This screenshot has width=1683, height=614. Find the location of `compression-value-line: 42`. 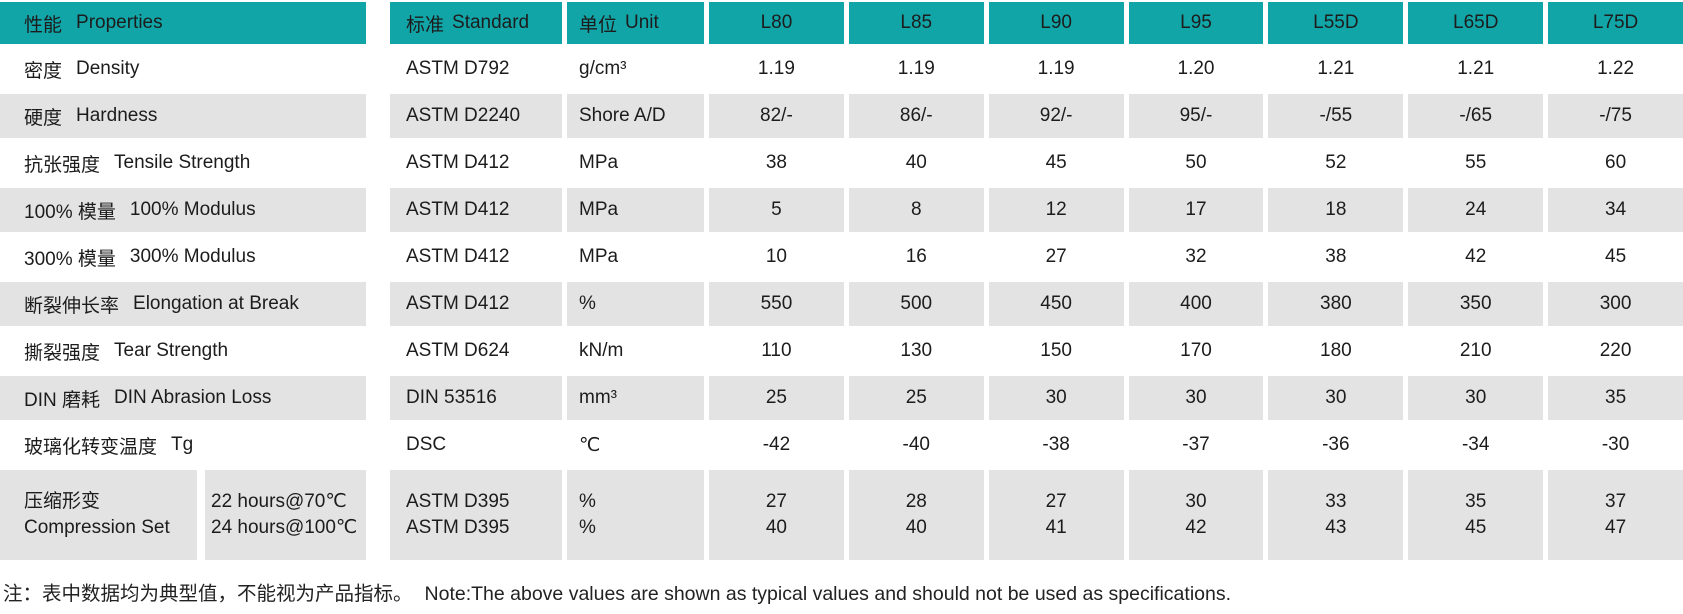

compression-value-line: 42 is located at coordinates (1196, 527).